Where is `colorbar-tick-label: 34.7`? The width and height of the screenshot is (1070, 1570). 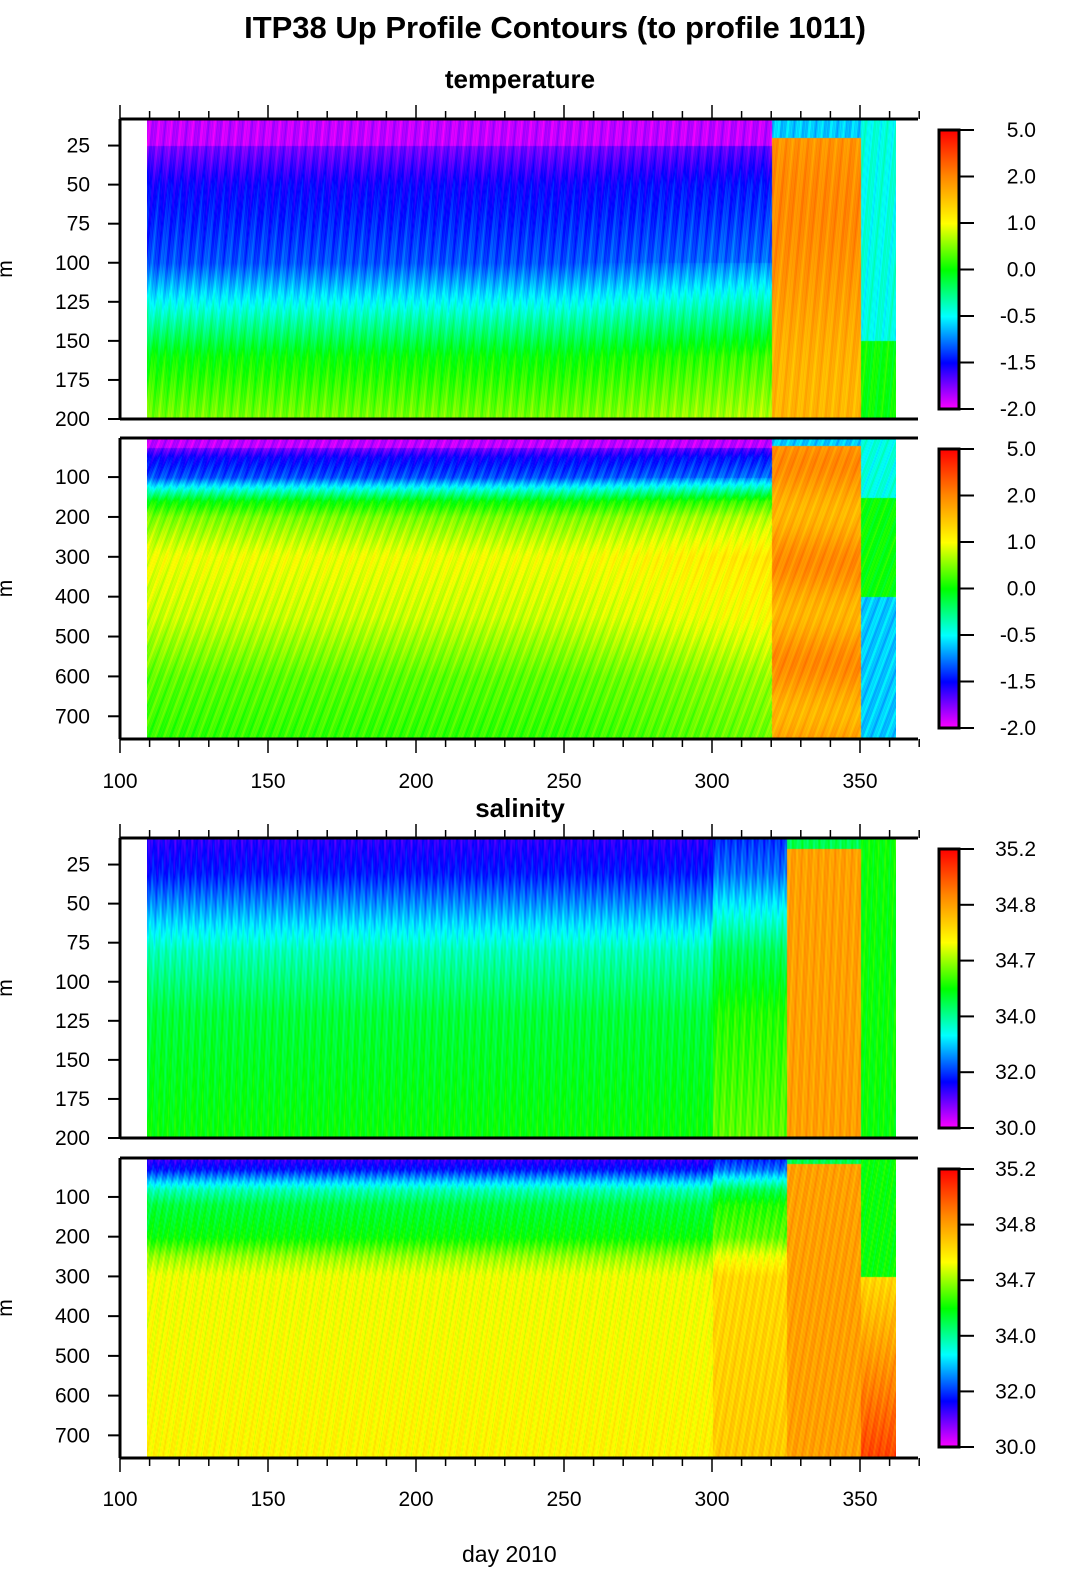
colorbar-tick-label: 34.7 is located at coordinates (1015, 1280).